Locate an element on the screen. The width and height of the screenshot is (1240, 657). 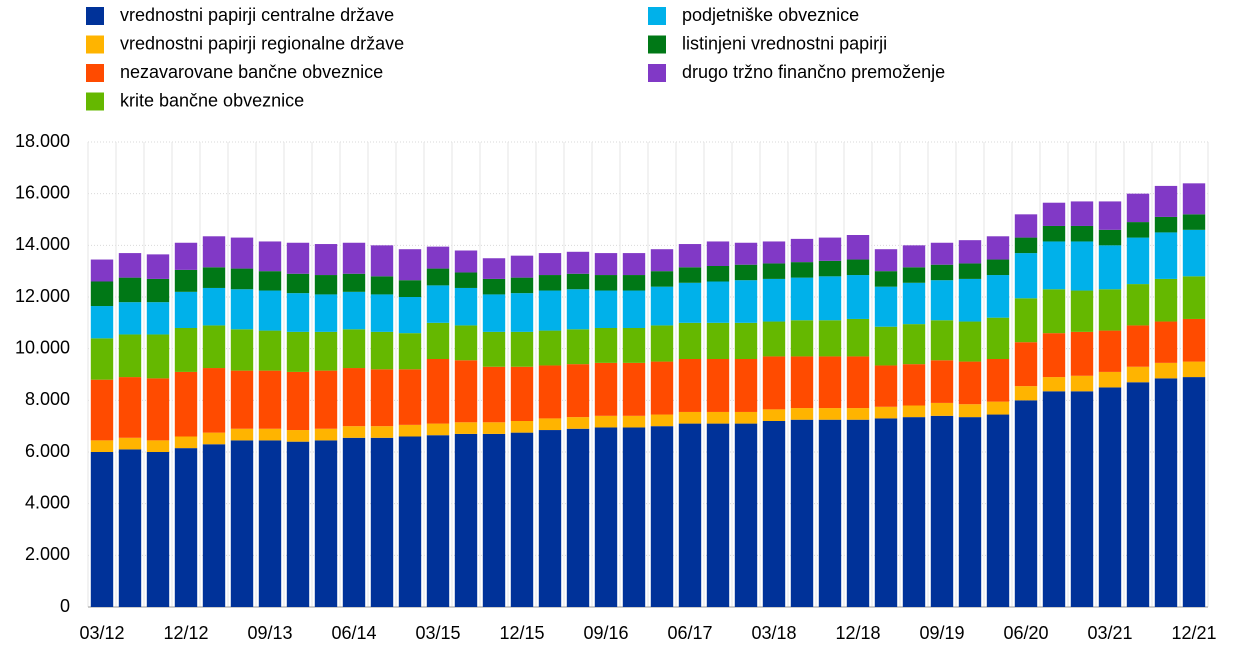
legend-label: vrednostni papirji regionalne države is located at coordinates (262, 43).